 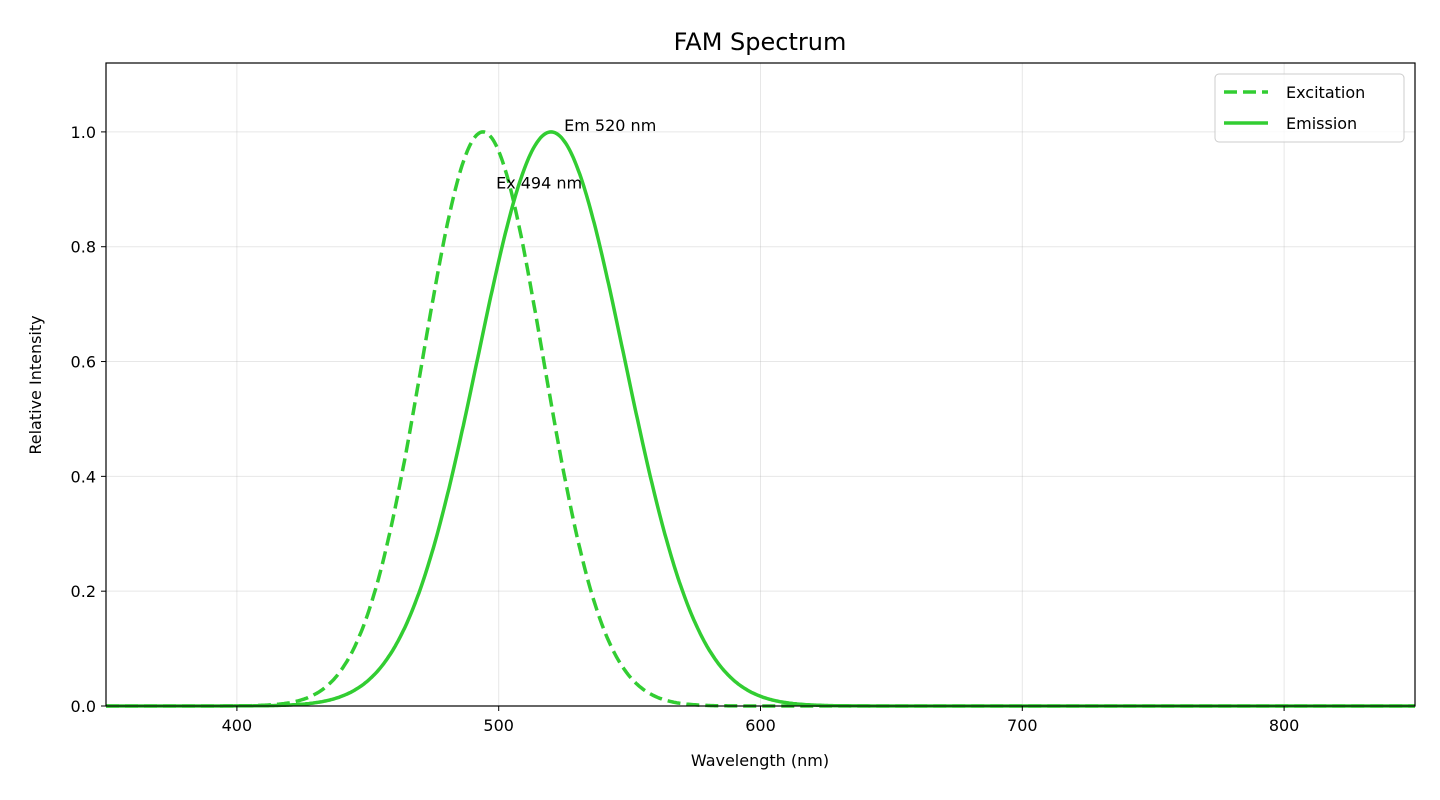 What do you see at coordinates (83, 706) in the screenshot?
I see `y-tick-label: 0.0` at bounding box center [83, 706].